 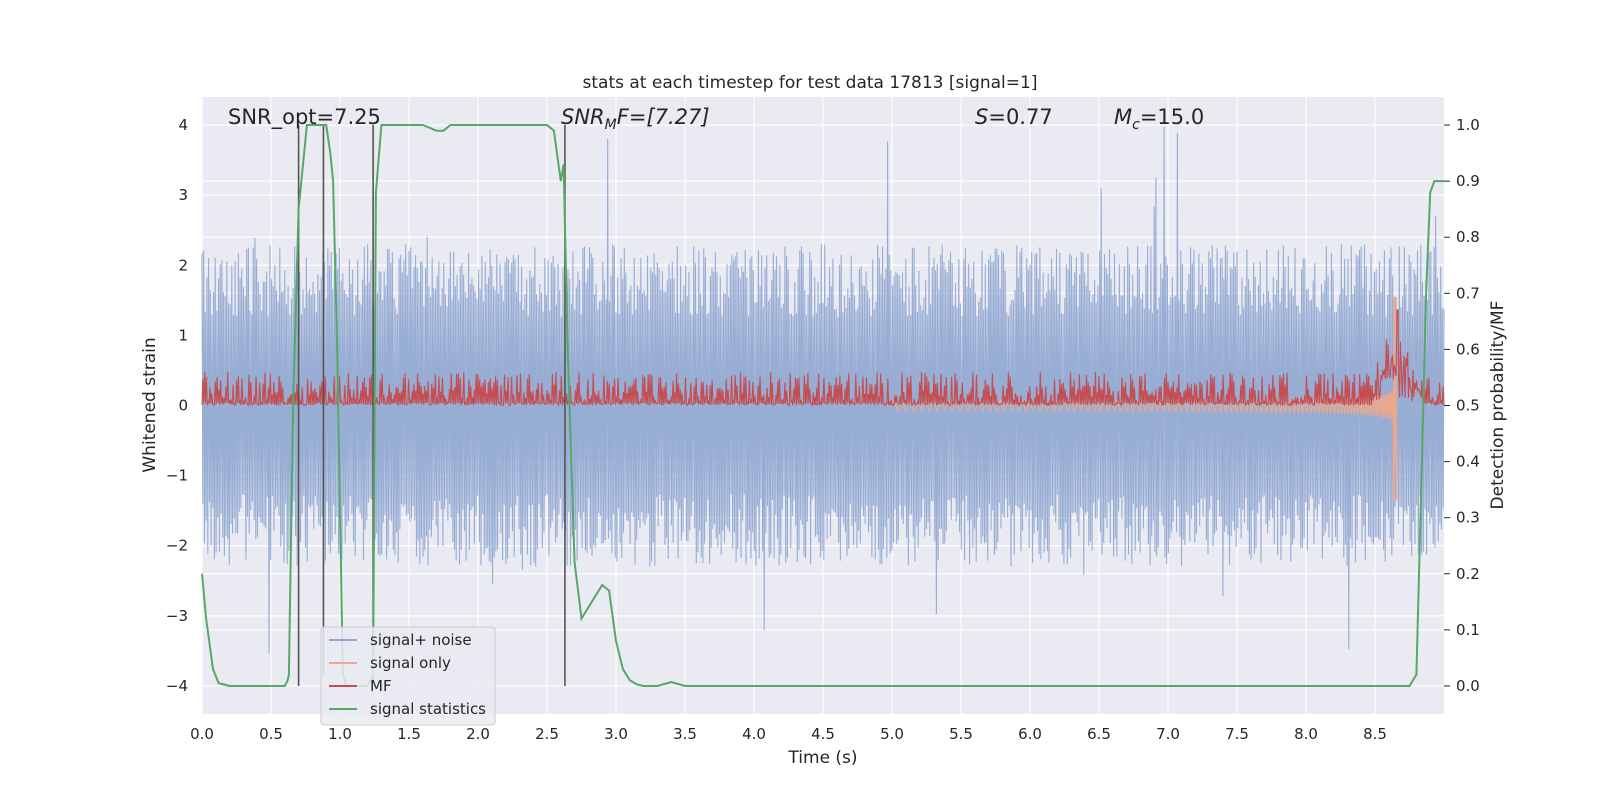 What do you see at coordinates (1020, 117) in the screenshot?
I see `annotation-s-value: =0.77` at bounding box center [1020, 117].